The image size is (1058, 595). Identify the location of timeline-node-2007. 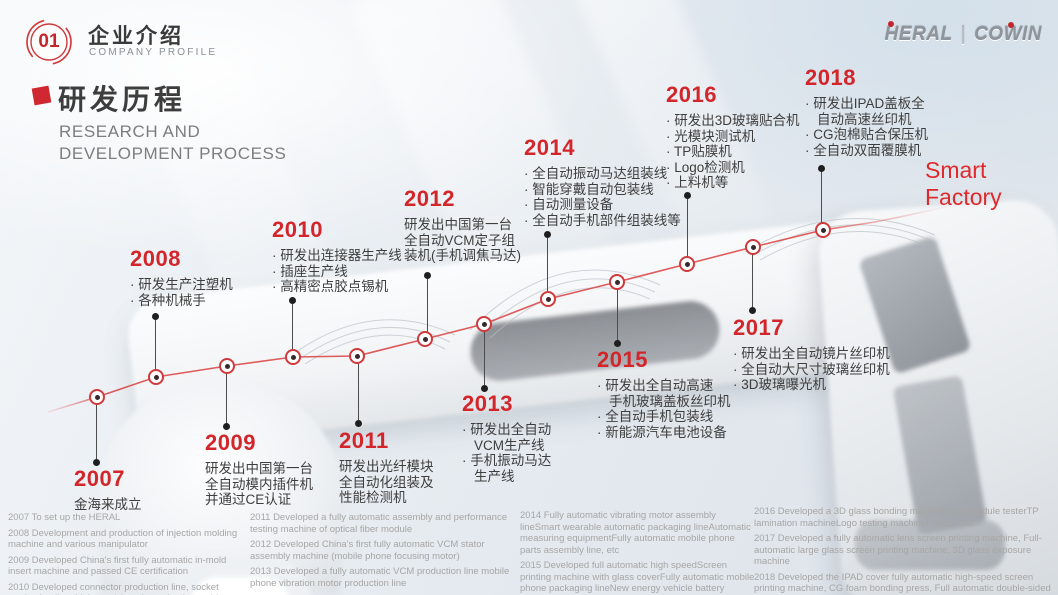
(97, 397).